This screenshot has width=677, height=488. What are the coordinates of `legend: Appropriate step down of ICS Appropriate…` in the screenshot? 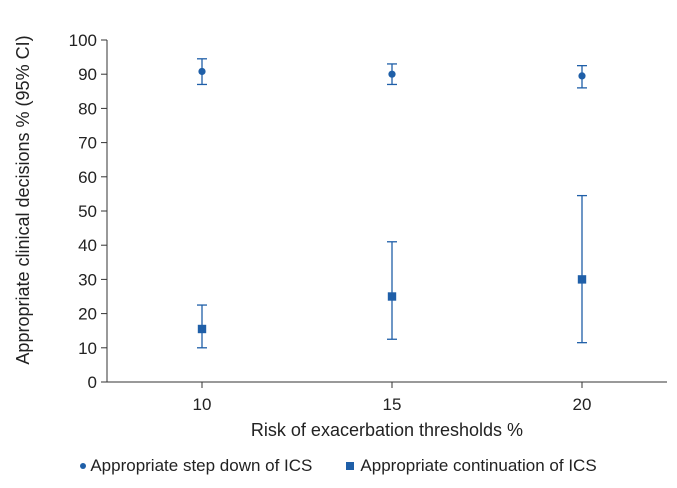 It's located at (338, 466).